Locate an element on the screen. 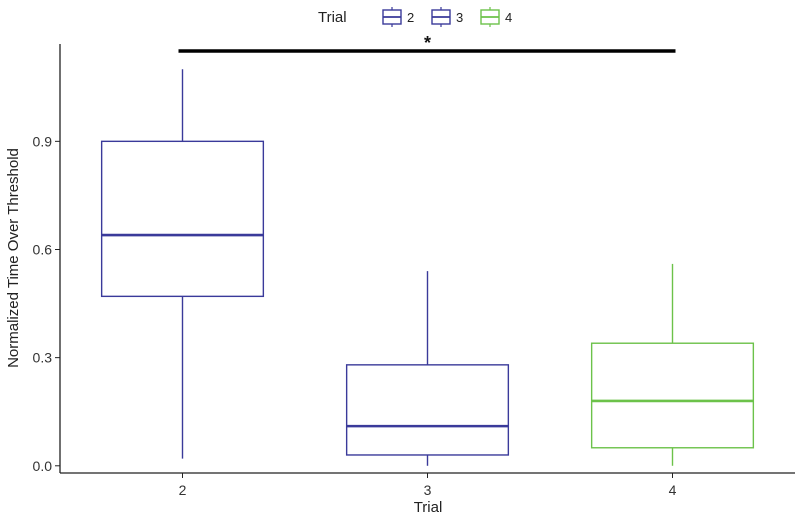 The width and height of the screenshot is (800, 518). y-tick-label: 0.9 is located at coordinates (43, 141).